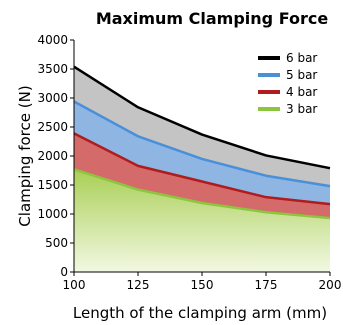 The width and height of the screenshot is (343, 325). I want to click on x-ticks: 100 125 150 175 200, so click(202, 282).